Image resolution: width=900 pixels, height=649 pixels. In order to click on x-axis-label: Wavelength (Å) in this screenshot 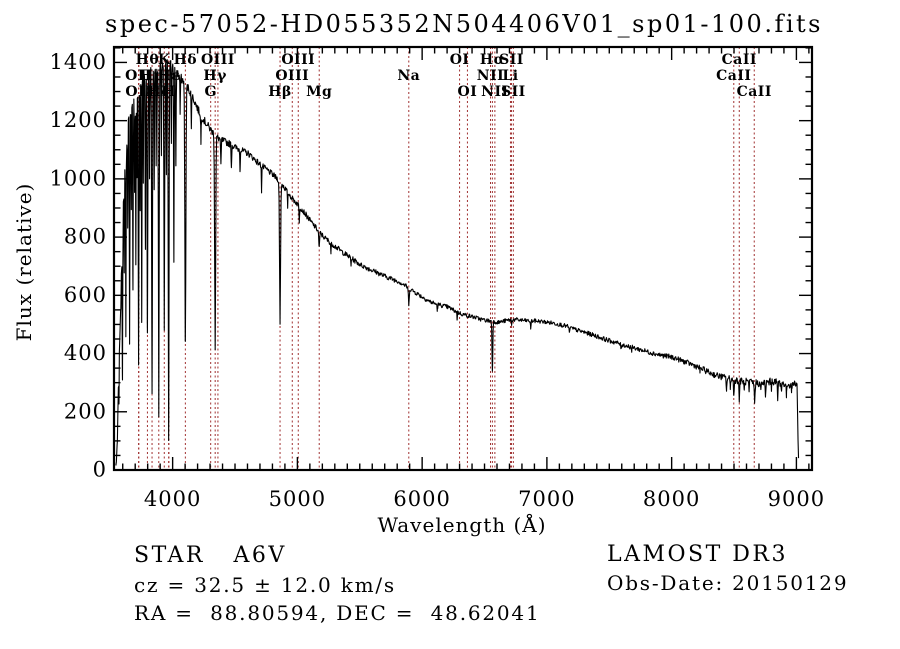, I will do `click(461, 524)`.